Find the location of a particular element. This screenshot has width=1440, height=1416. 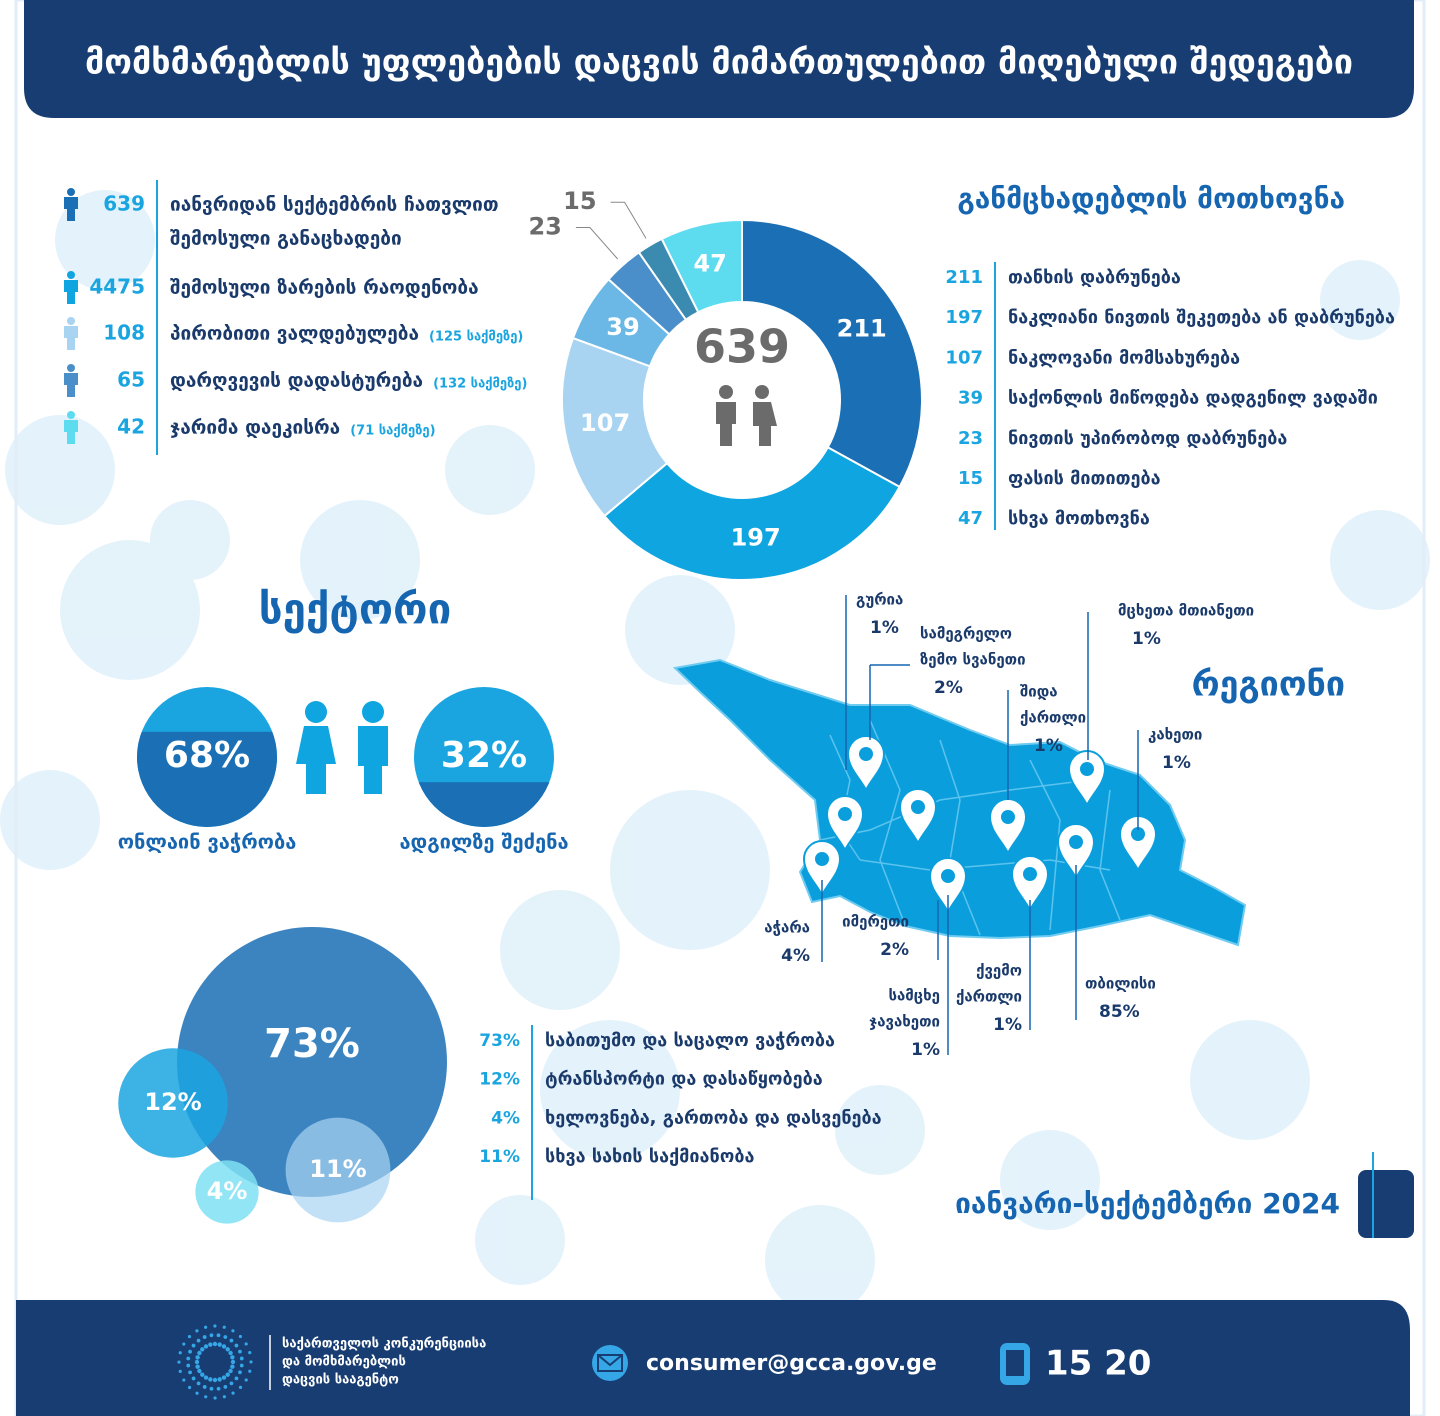

donut-segment is located at coordinates (832, 353).